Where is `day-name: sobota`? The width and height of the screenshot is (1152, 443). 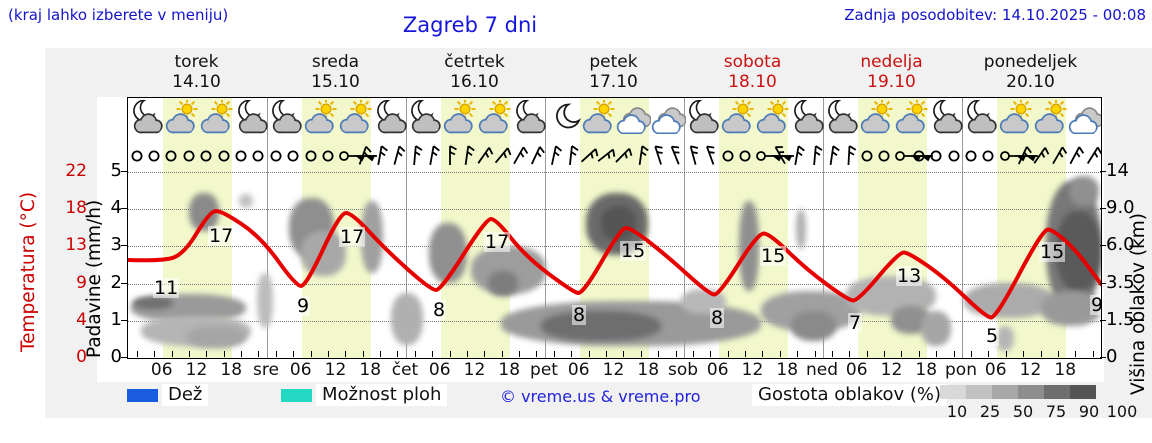 day-name: sobota is located at coordinates (752, 62).